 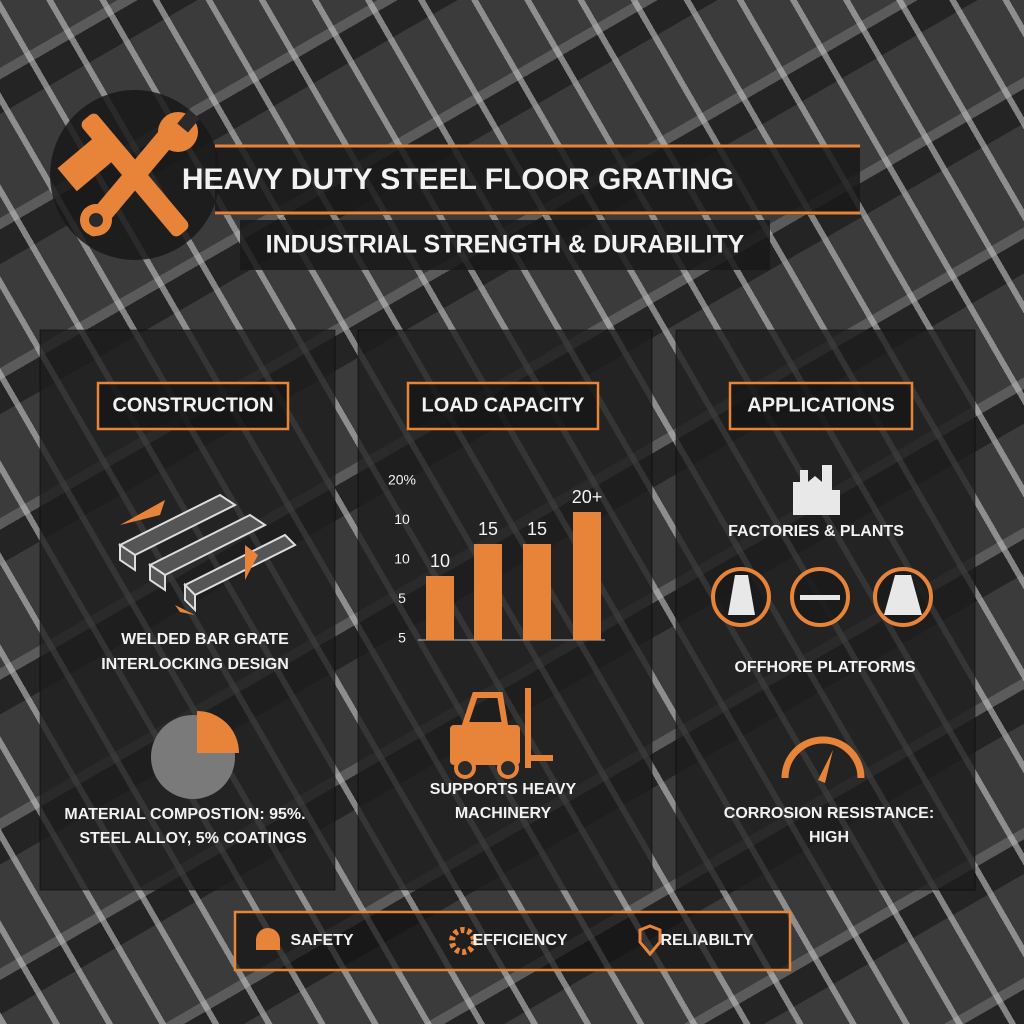 What do you see at coordinates (816, 490) in the screenshot?
I see `factory-icon` at bounding box center [816, 490].